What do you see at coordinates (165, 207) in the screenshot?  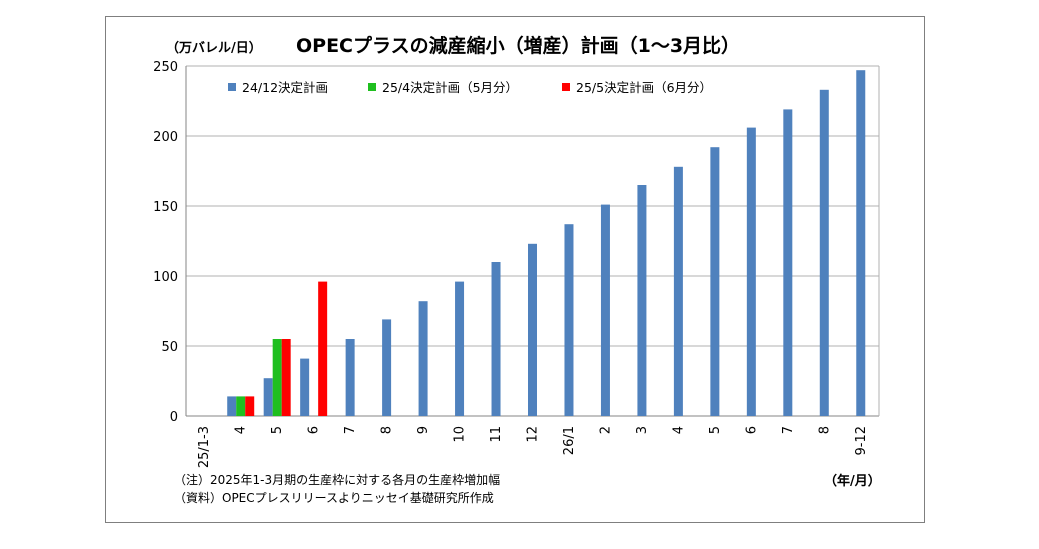 I see `y-tick-label: 150` at bounding box center [165, 207].